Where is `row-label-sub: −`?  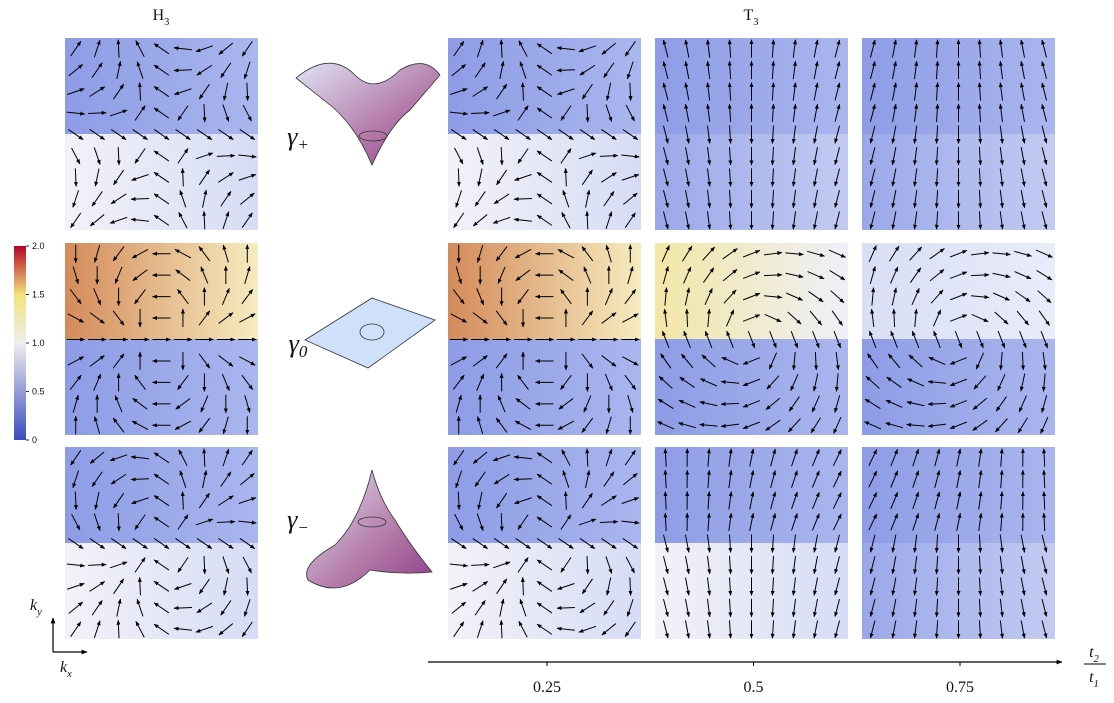 row-label-sub: − is located at coordinates (302, 527).